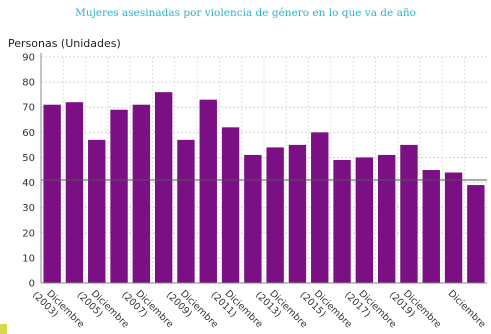  I want to click on x-tick-label: Diciembre(2009), so click(192, 309).